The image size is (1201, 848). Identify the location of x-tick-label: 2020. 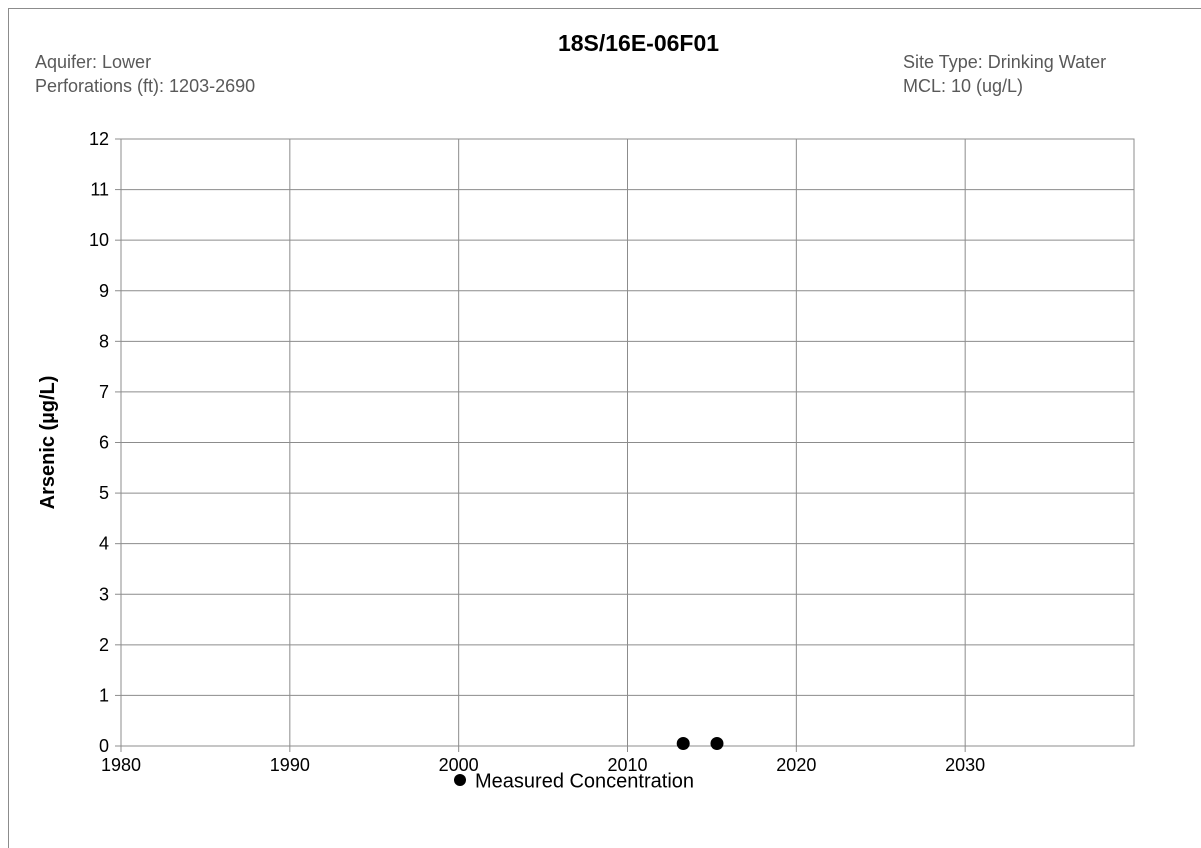
(796, 765).